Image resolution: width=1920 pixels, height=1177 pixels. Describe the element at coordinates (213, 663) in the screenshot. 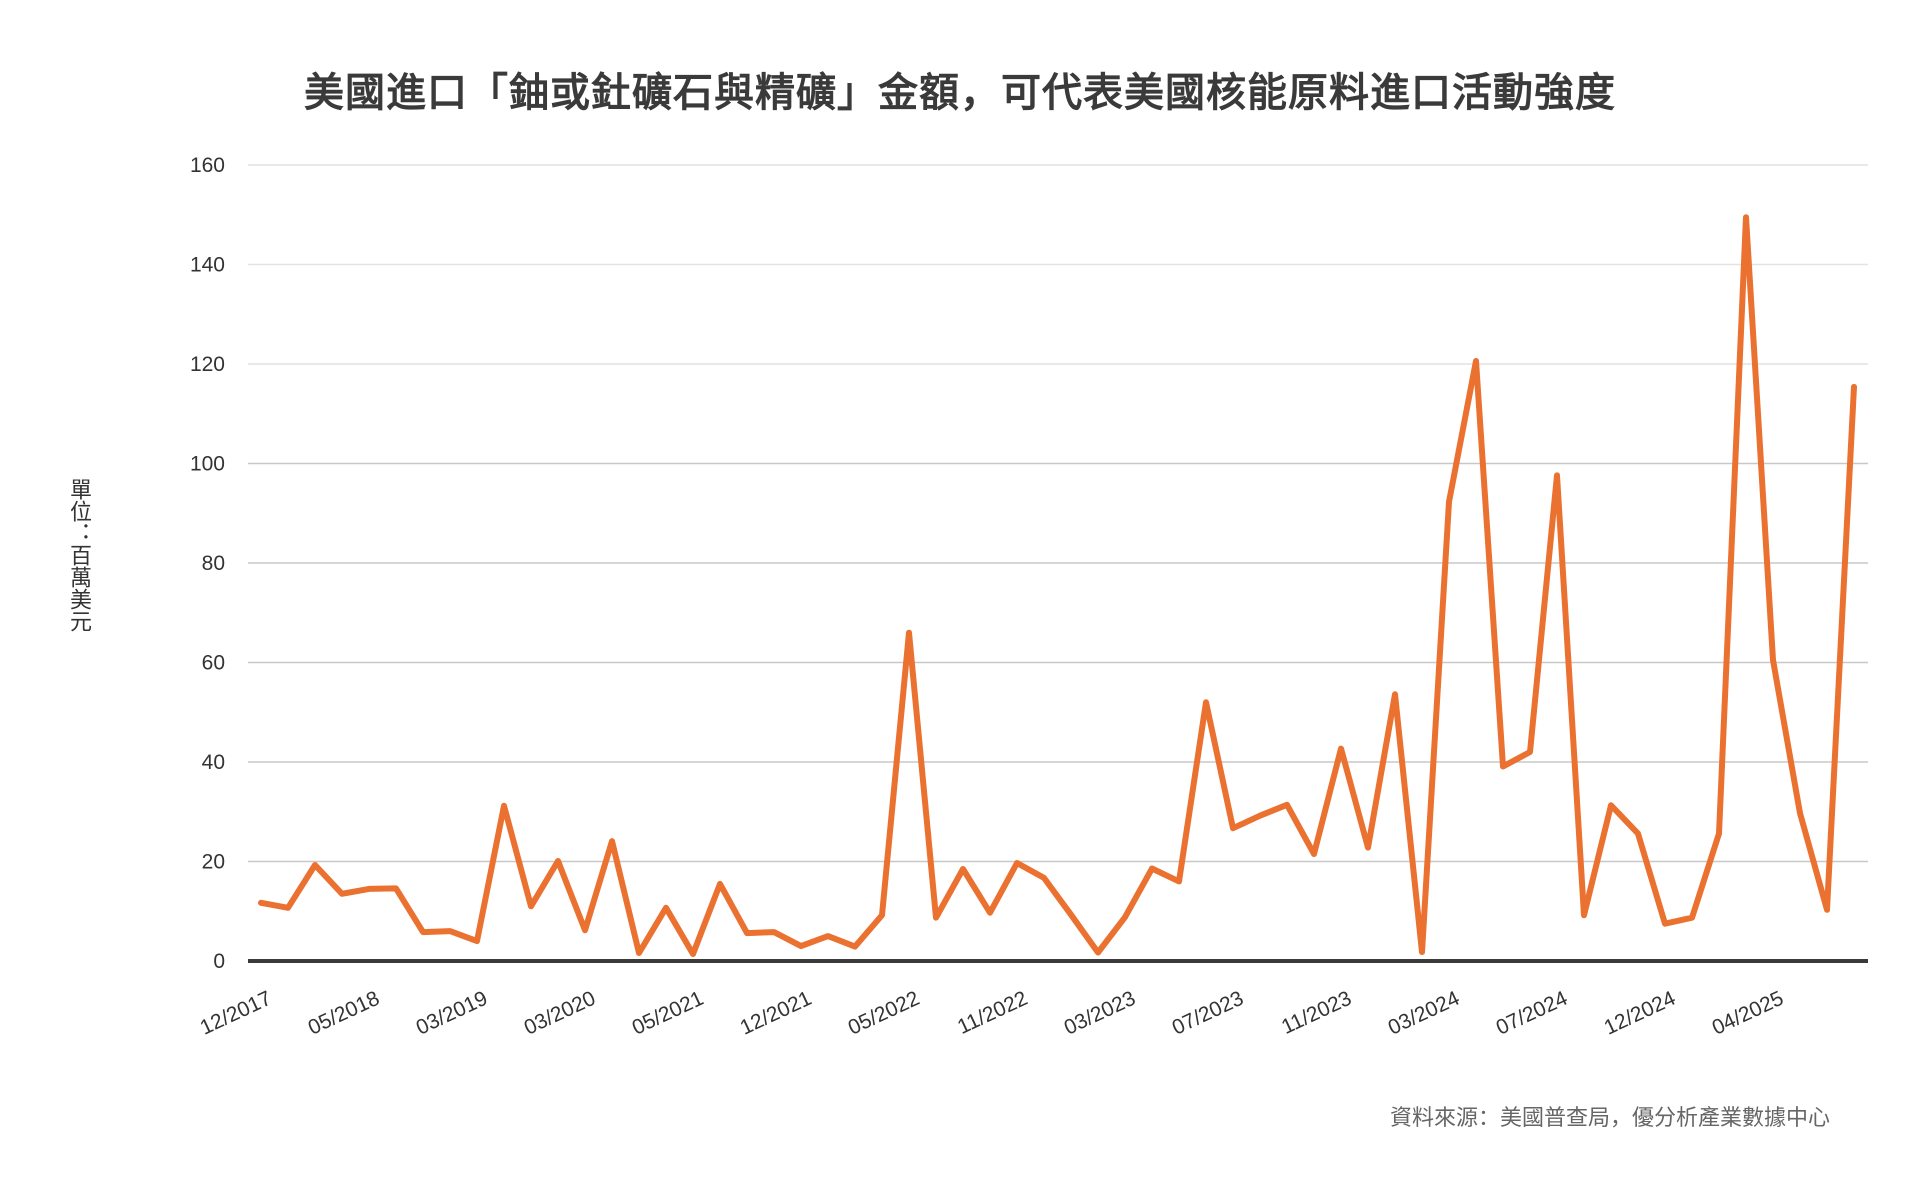

I see `y-tick-label: 60` at that location.